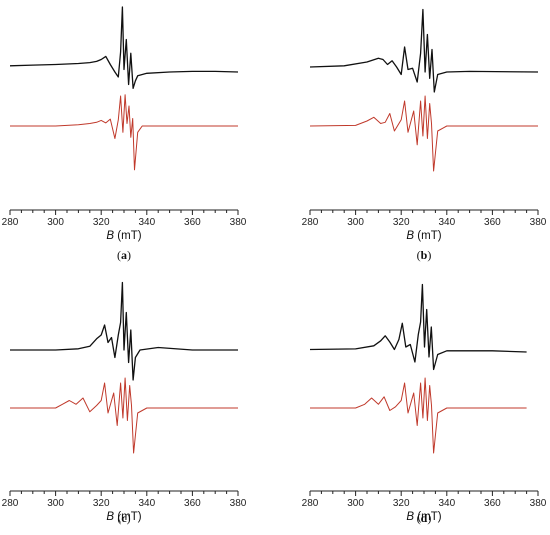 The height and width of the screenshot is (535, 550). I want to click on panel-label: (c), so click(123, 518).